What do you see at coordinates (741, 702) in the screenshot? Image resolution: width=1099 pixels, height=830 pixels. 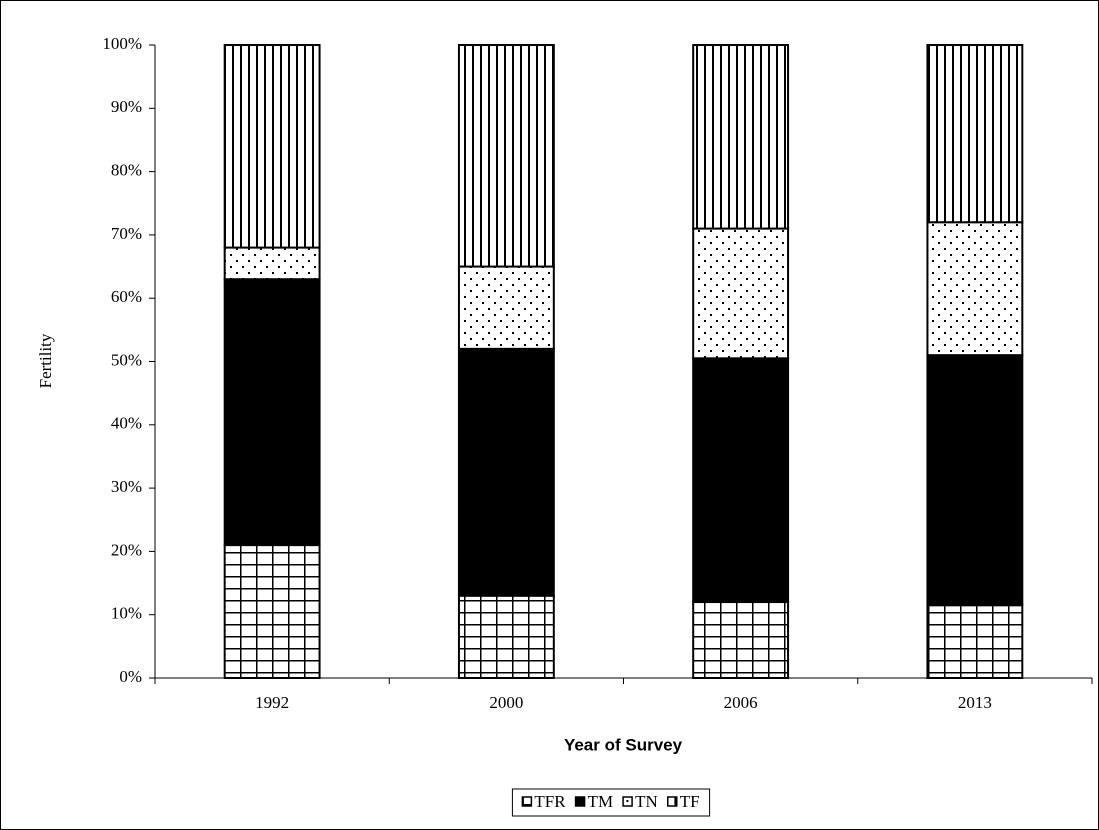 I see `x-tick-label: 2006` at bounding box center [741, 702].